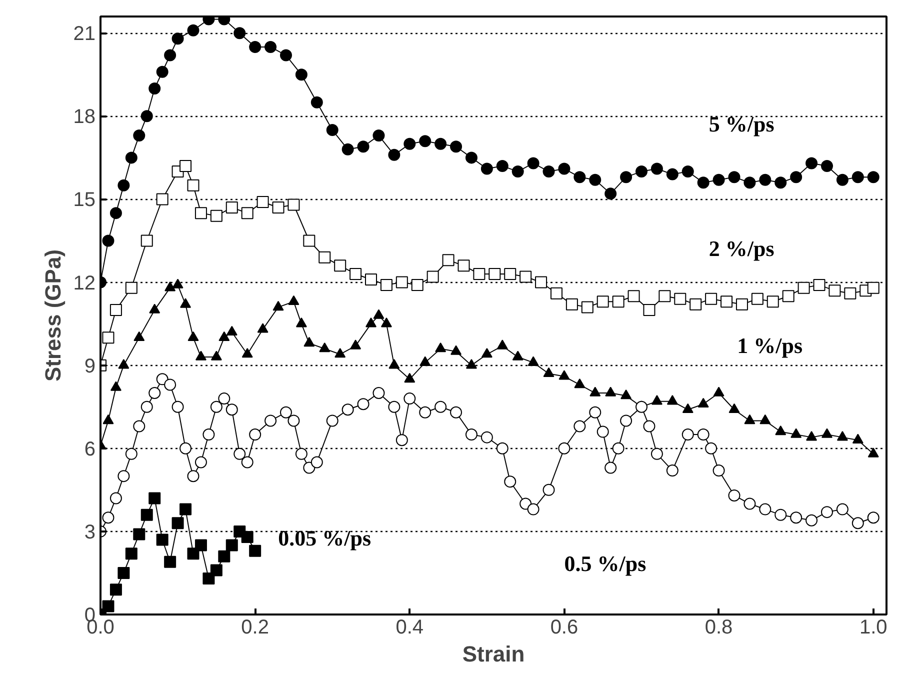  I want to click on y-tick-label: 18, so click(84, 117).